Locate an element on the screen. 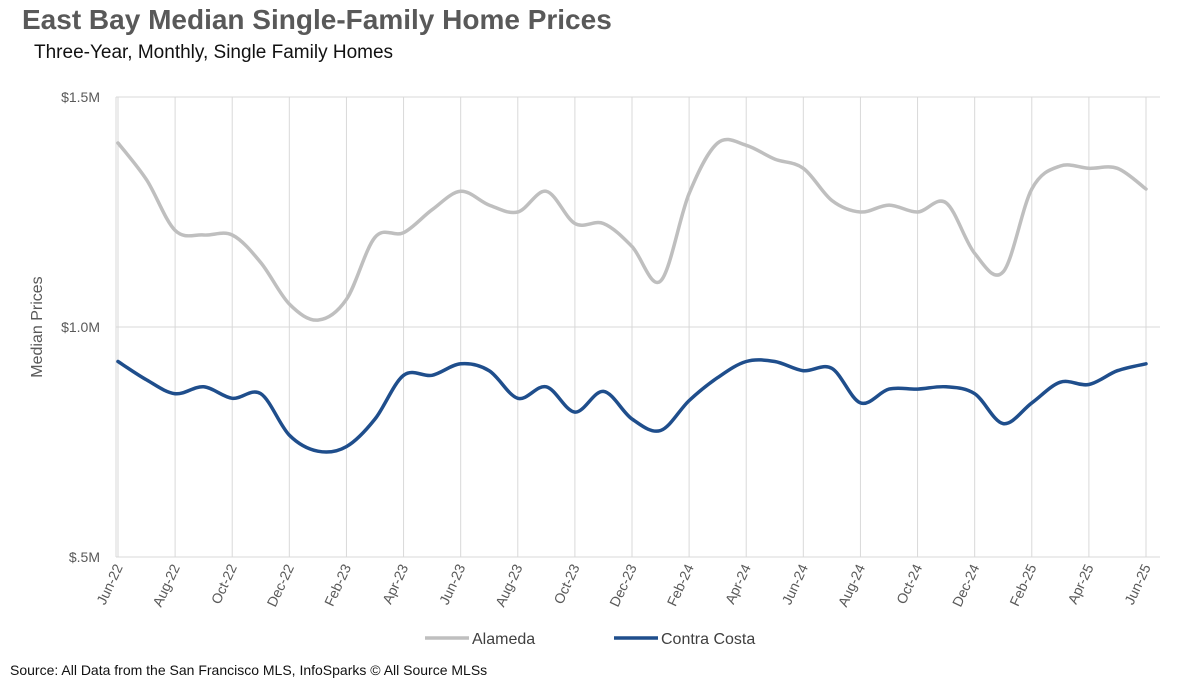 This screenshot has height=684, width=1180. x-tick-label: Oct-23 is located at coordinates (566, 583).